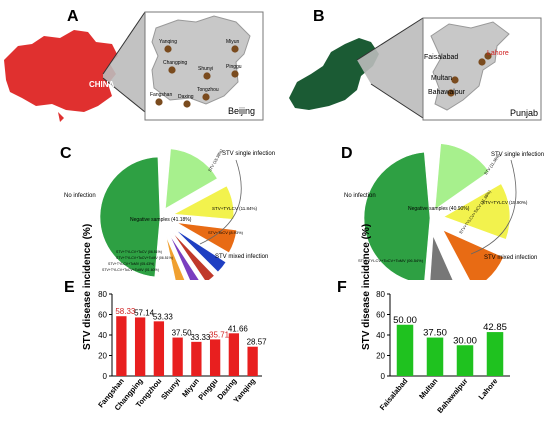 The height and width of the screenshot is (430, 550). What do you see at coordinates (470, 66) in the screenshot?
I see `punjab-shape` at bounding box center [470, 66].